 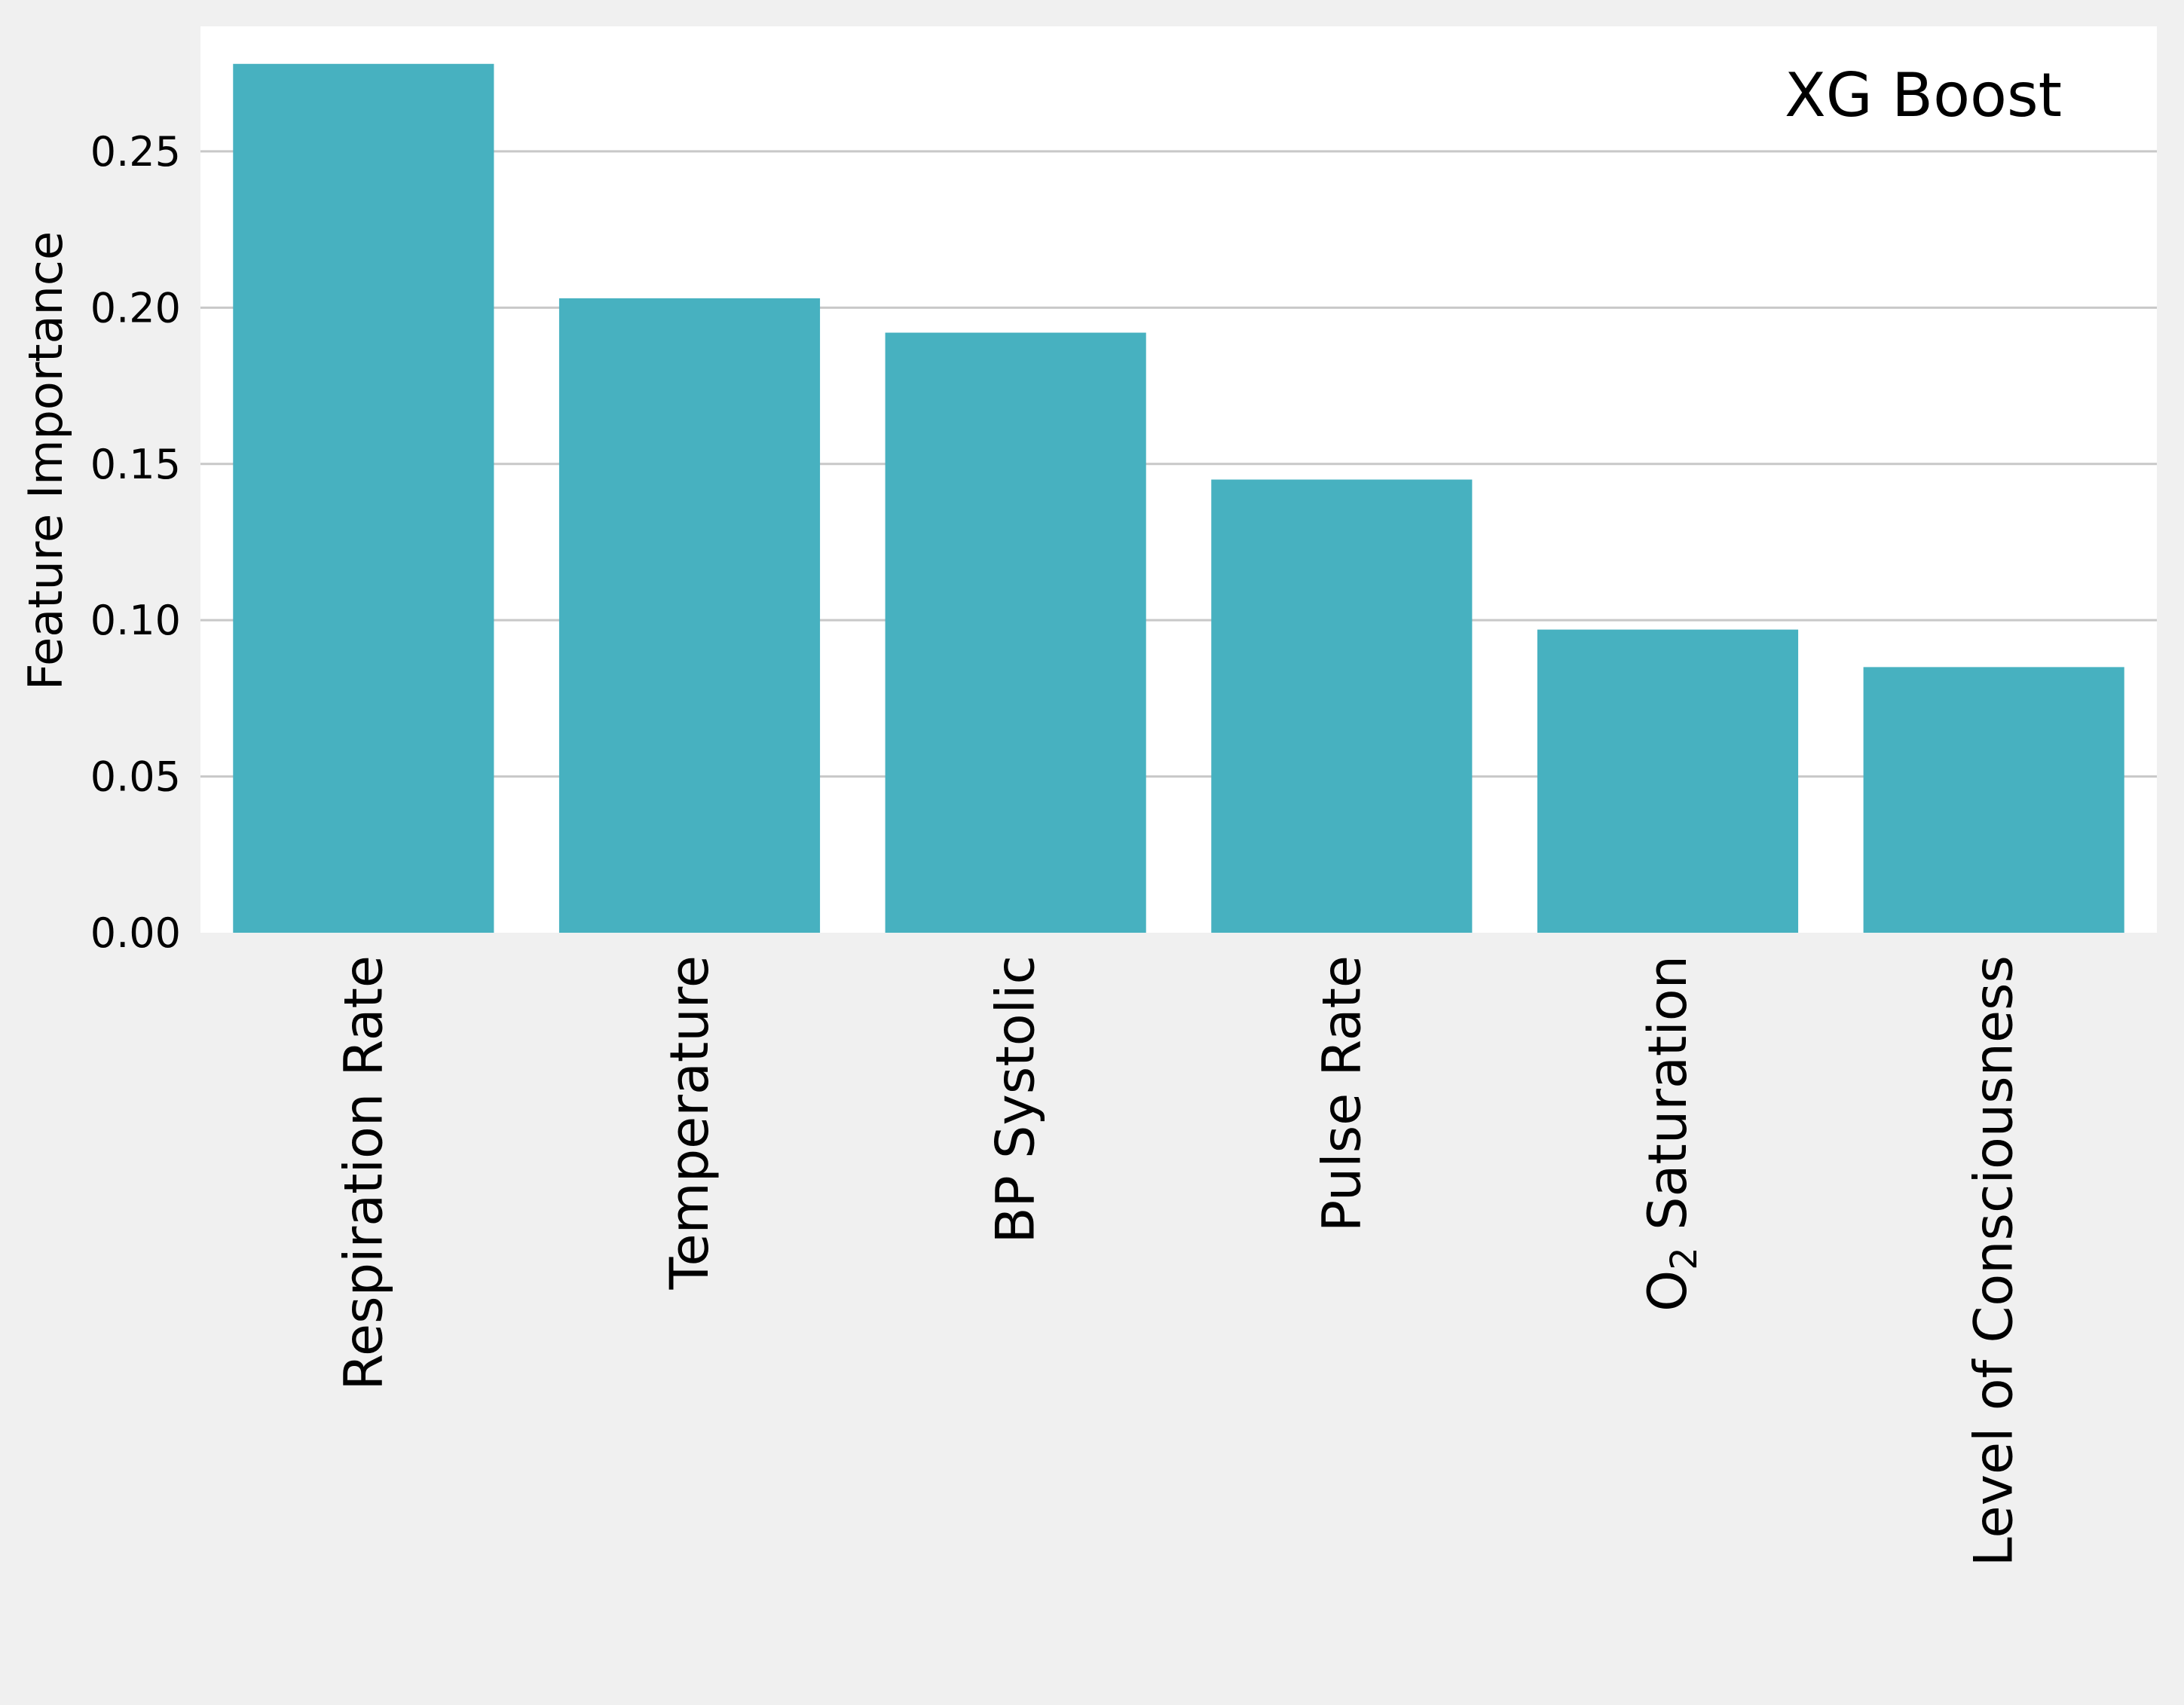 What do you see at coordinates (135, 308) in the screenshot?
I see `y-tick-label: 0.20` at bounding box center [135, 308].